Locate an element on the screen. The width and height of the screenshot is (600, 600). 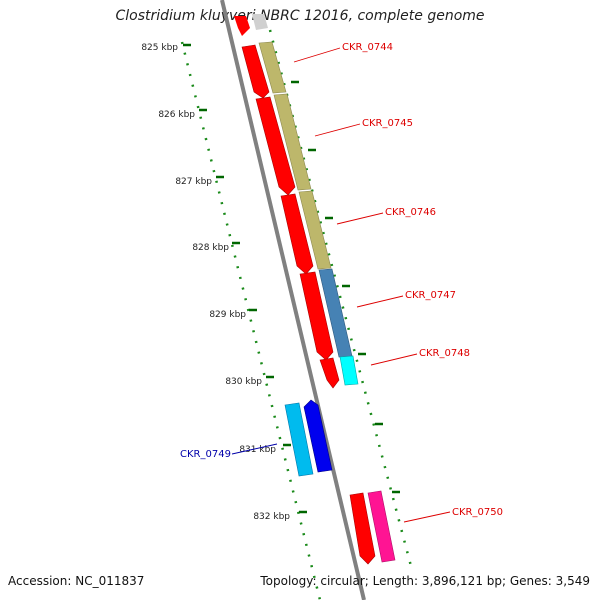
outer-tick-marks is located at coordinates (345, 287).